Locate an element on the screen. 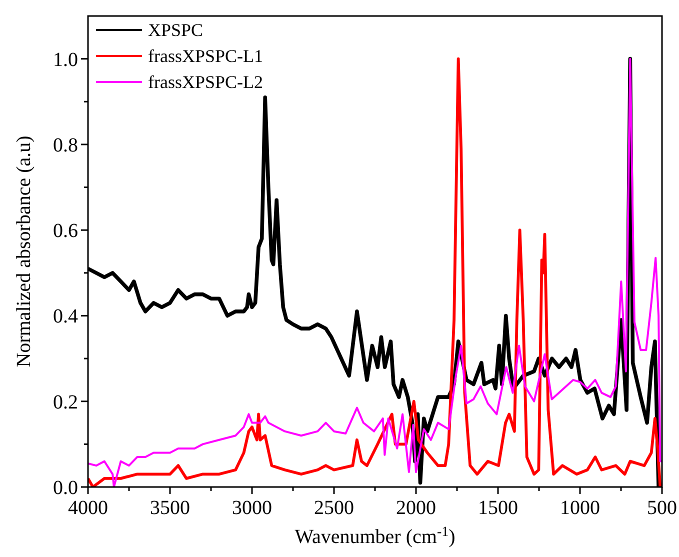 This screenshot has height=557, width=679. y-tick-label: 0.8 is located at coordinates (65, 145).